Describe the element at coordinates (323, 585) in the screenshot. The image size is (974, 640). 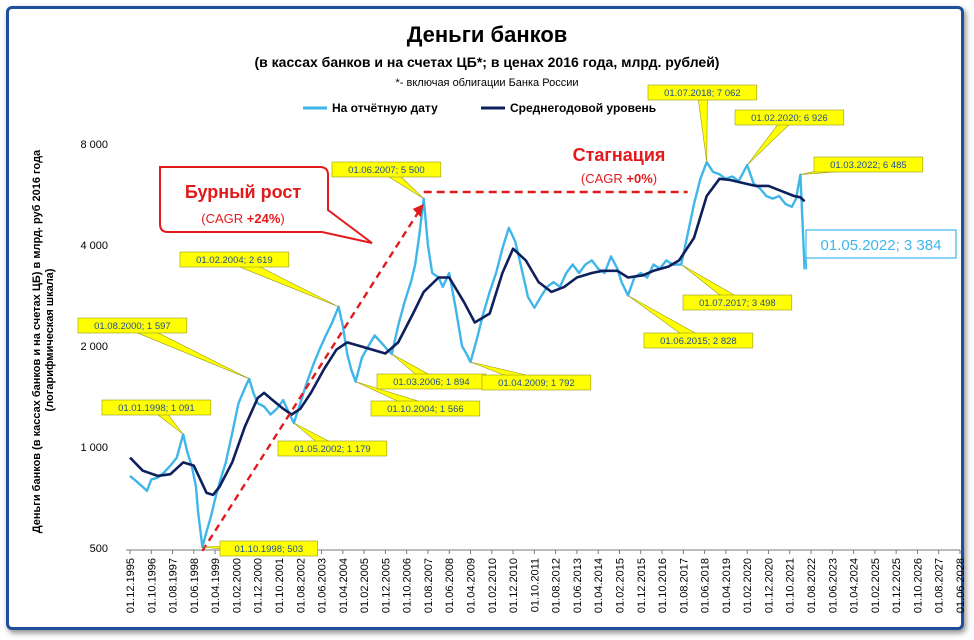
I see `x-tick-label: 01.06.2003` at that location.